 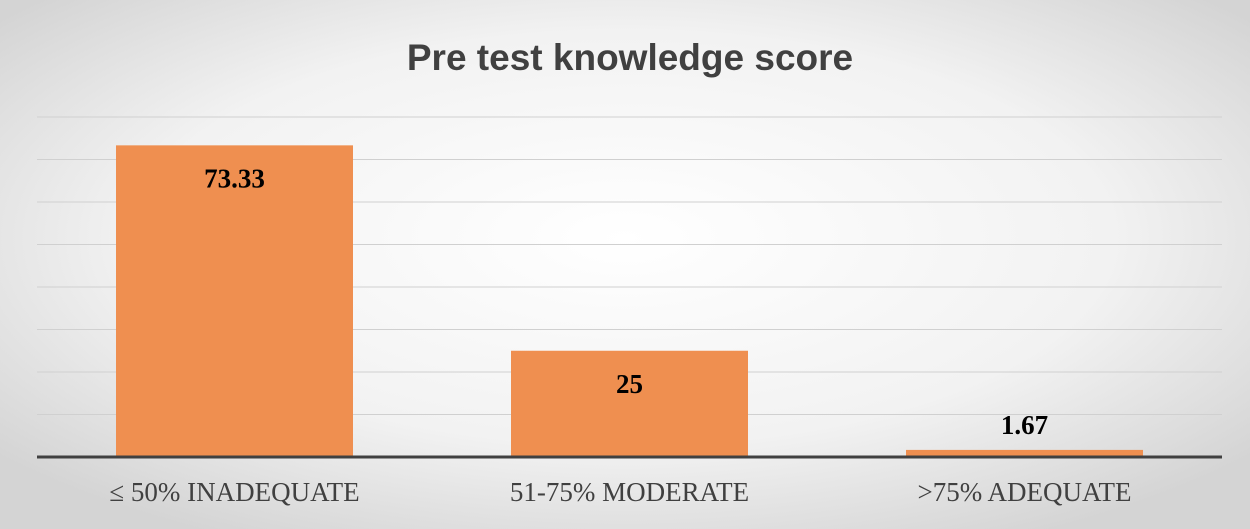 What do you see at coordinates (234, 179) in the screenshot?
I see `data-label: 73.33` at bounding box center [234, 179].